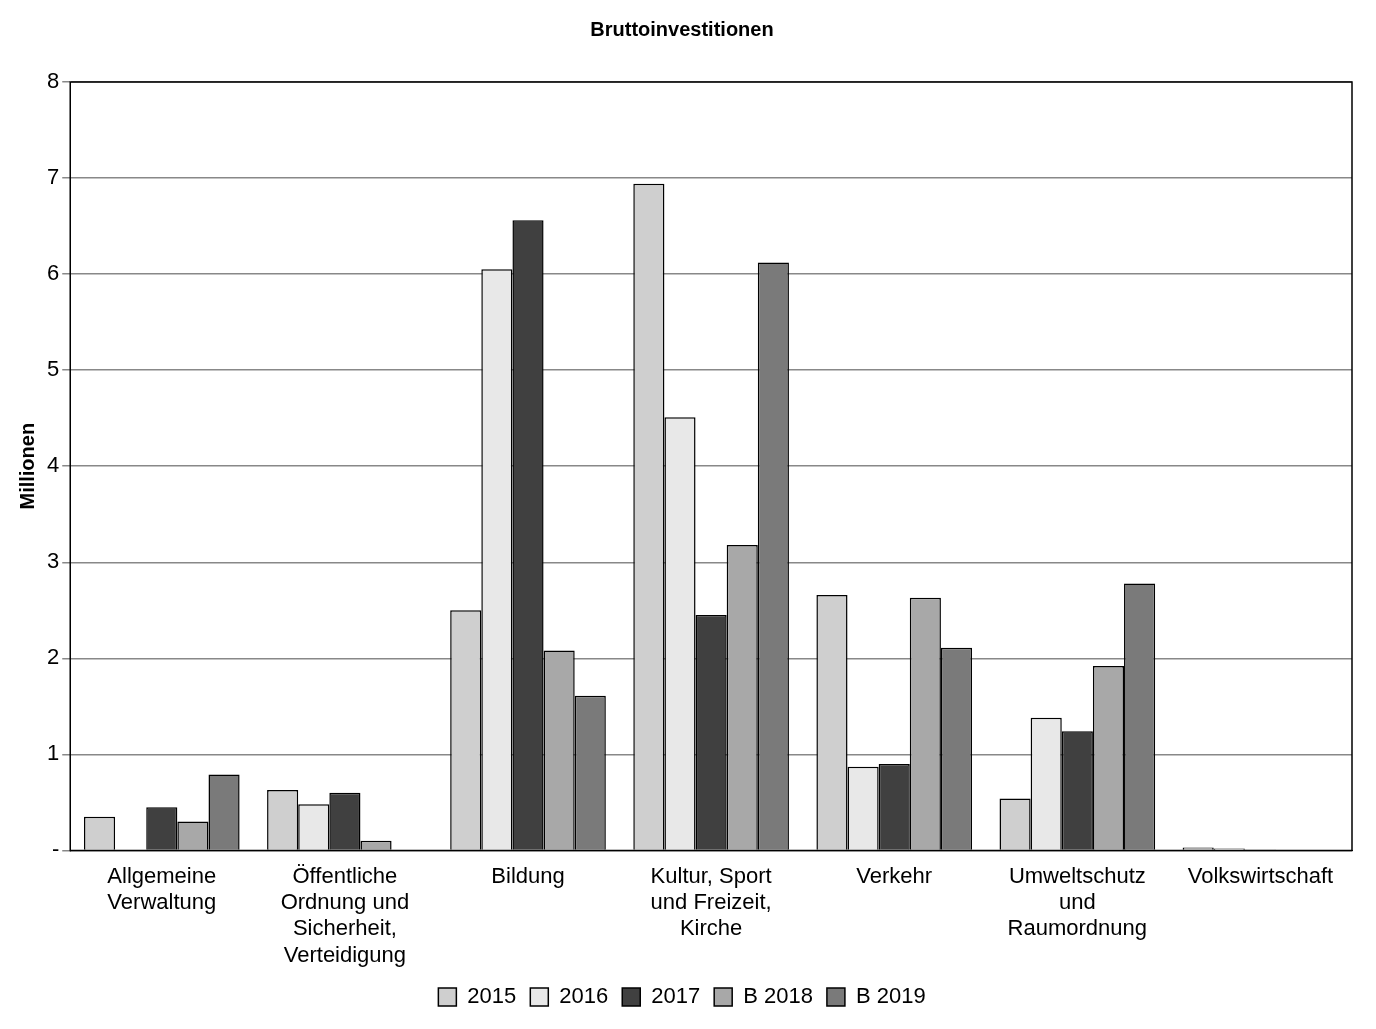 The width and height of the screenshot is (1376, 1029). What do you see at coordinates (682, 28) in the screenshot?
I see `chart-title: Bruttoinvestitionen` at bounding box center [682, 28].